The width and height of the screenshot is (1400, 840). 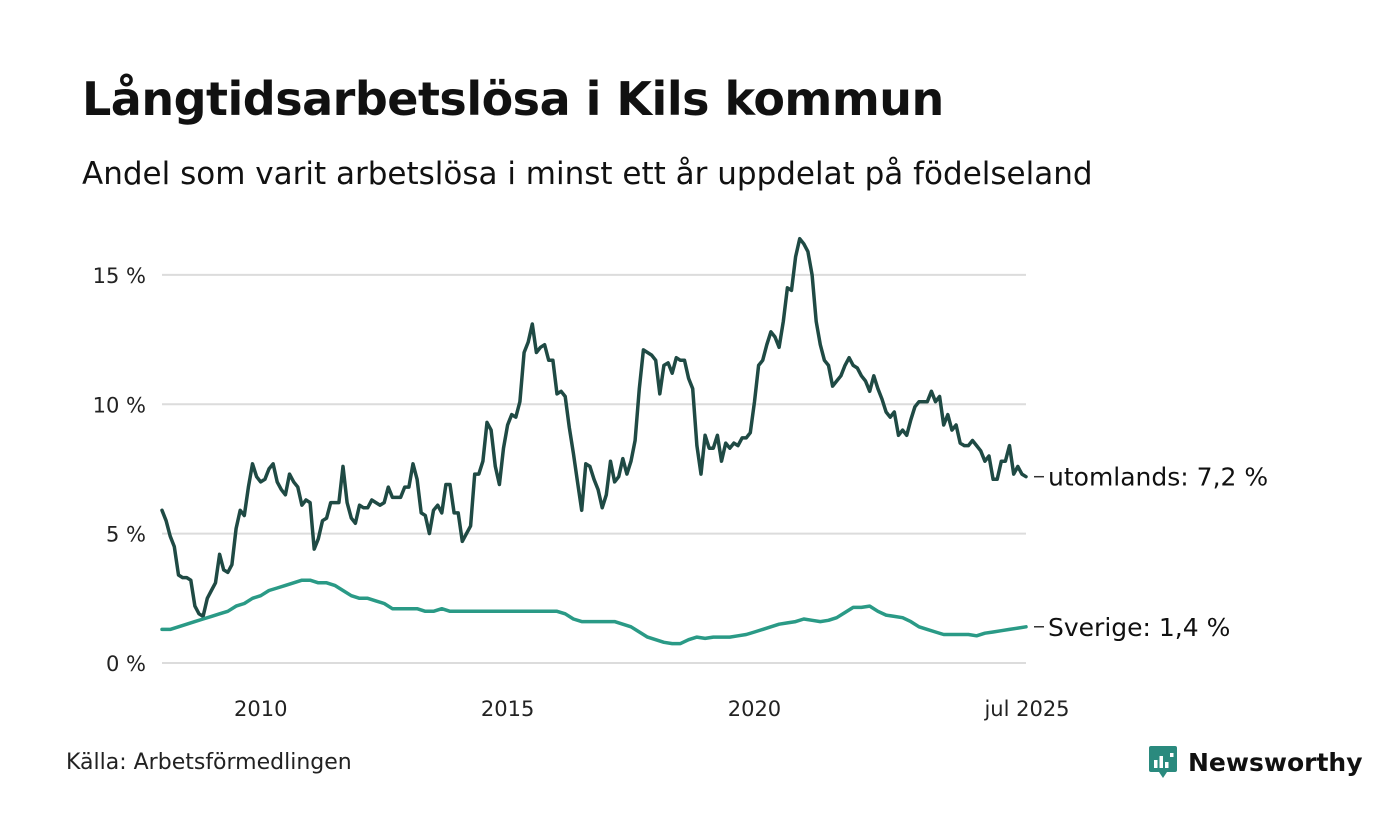 I want to click on y-tick-label: 0 %, so click(x=126, y=664).